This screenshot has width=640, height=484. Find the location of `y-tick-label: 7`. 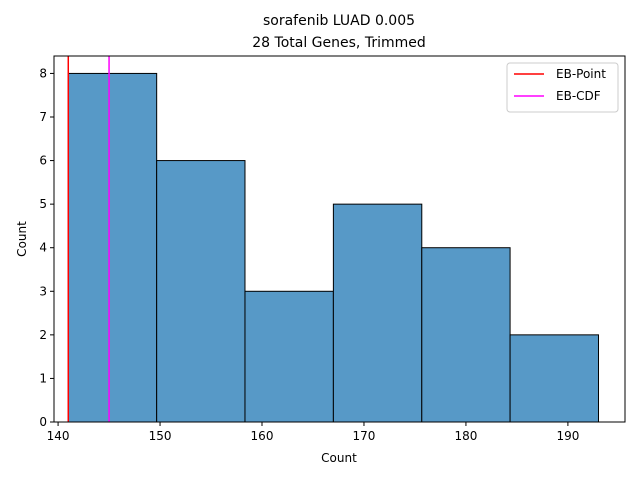

y-tick-label: 7 is located at coordinates (43, 117).